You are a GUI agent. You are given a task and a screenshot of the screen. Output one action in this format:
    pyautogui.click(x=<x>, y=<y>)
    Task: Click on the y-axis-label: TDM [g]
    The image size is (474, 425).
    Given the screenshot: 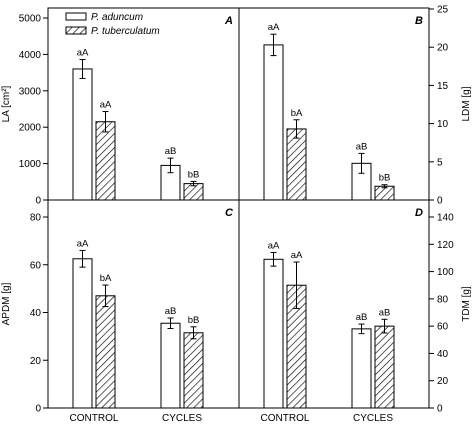 What is the action you would take?
    pyautogui.click(x=466, y=304)
    